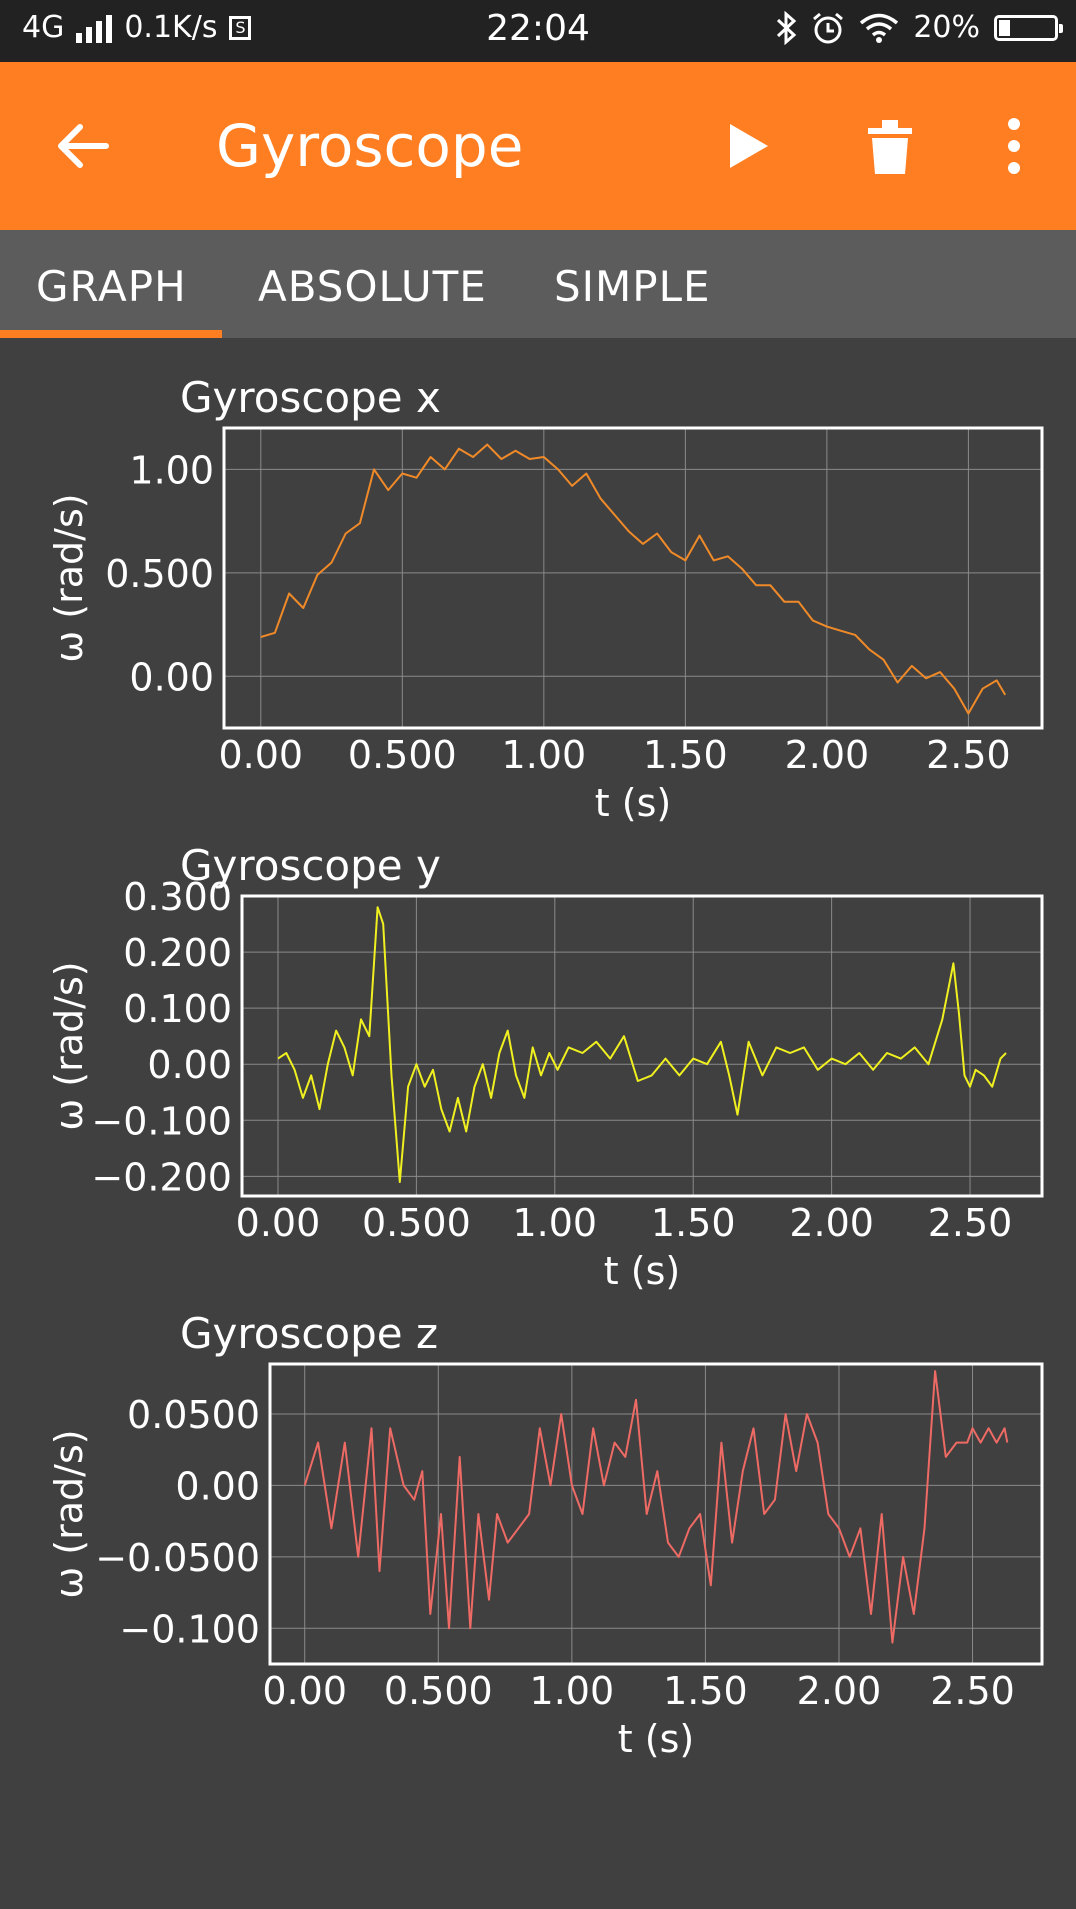  Describe the element at coordinates (538, 146) in the screenshot. I see `app-bar: Gyroscope` at that location.